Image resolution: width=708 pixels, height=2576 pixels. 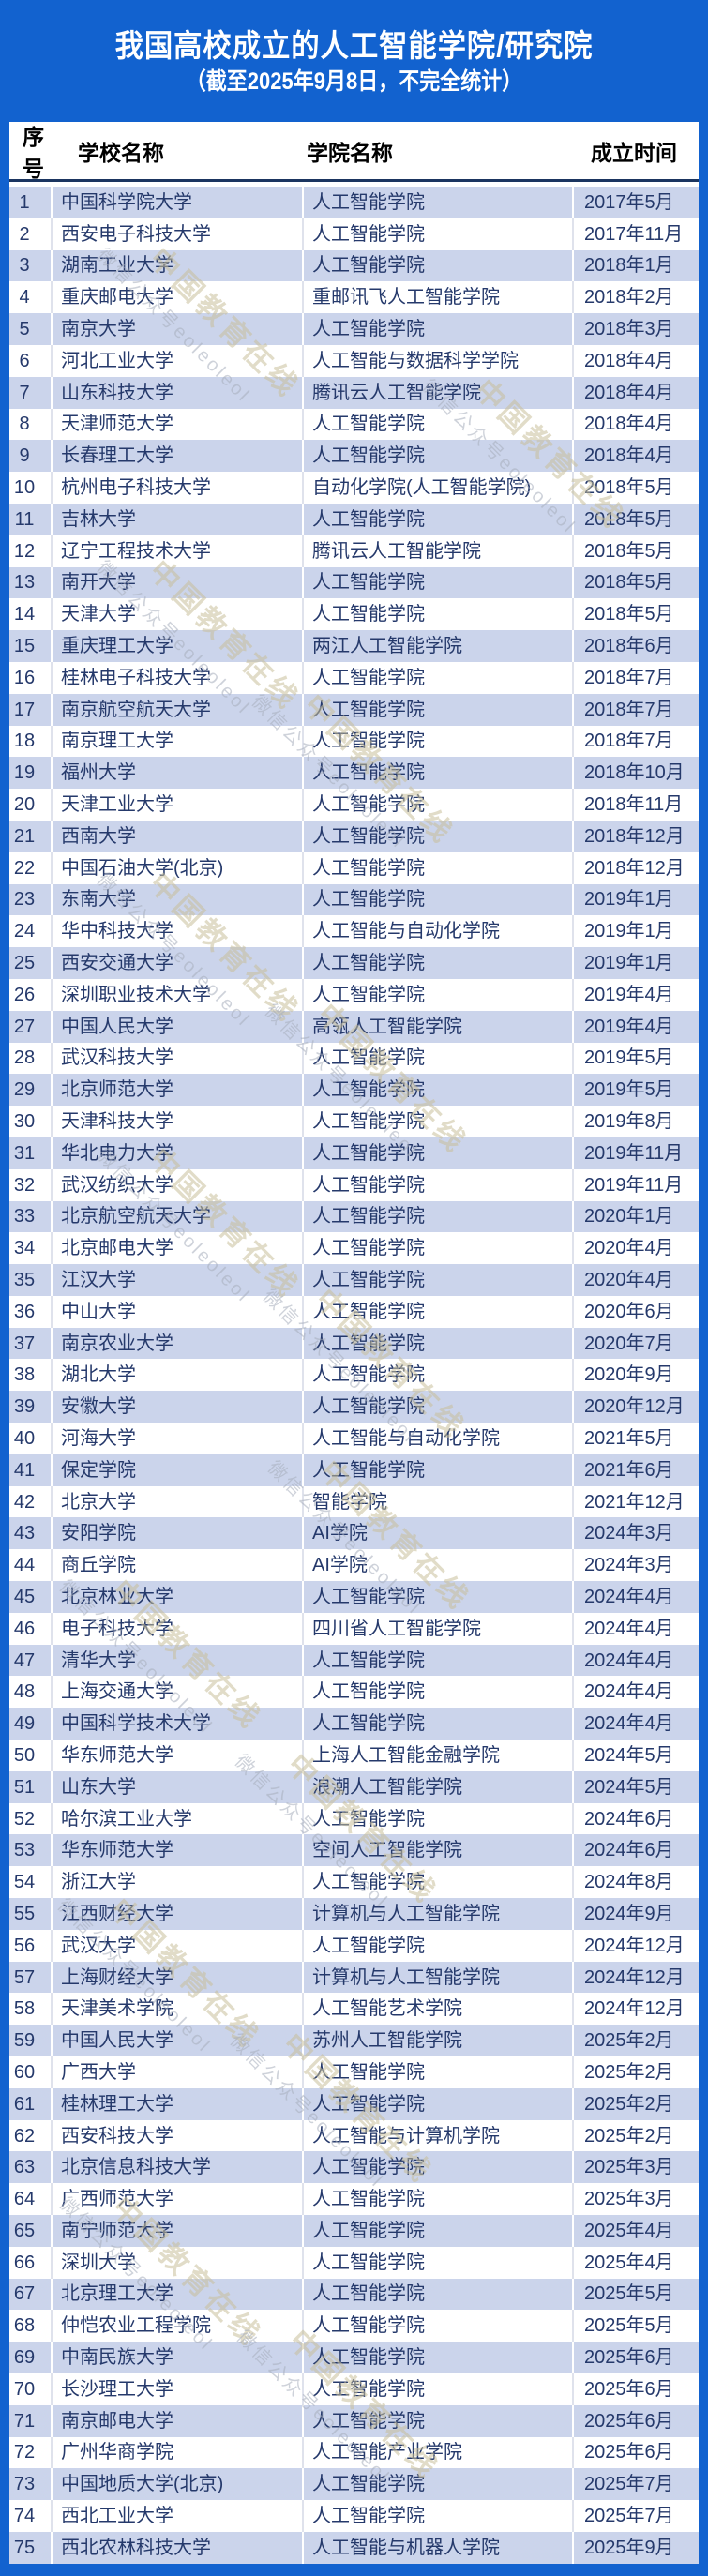 What do you see at coordinates (178, 1914) in the screenshot?
I see `school-name: 江西财经大学` at bounding box center [178, 1914].